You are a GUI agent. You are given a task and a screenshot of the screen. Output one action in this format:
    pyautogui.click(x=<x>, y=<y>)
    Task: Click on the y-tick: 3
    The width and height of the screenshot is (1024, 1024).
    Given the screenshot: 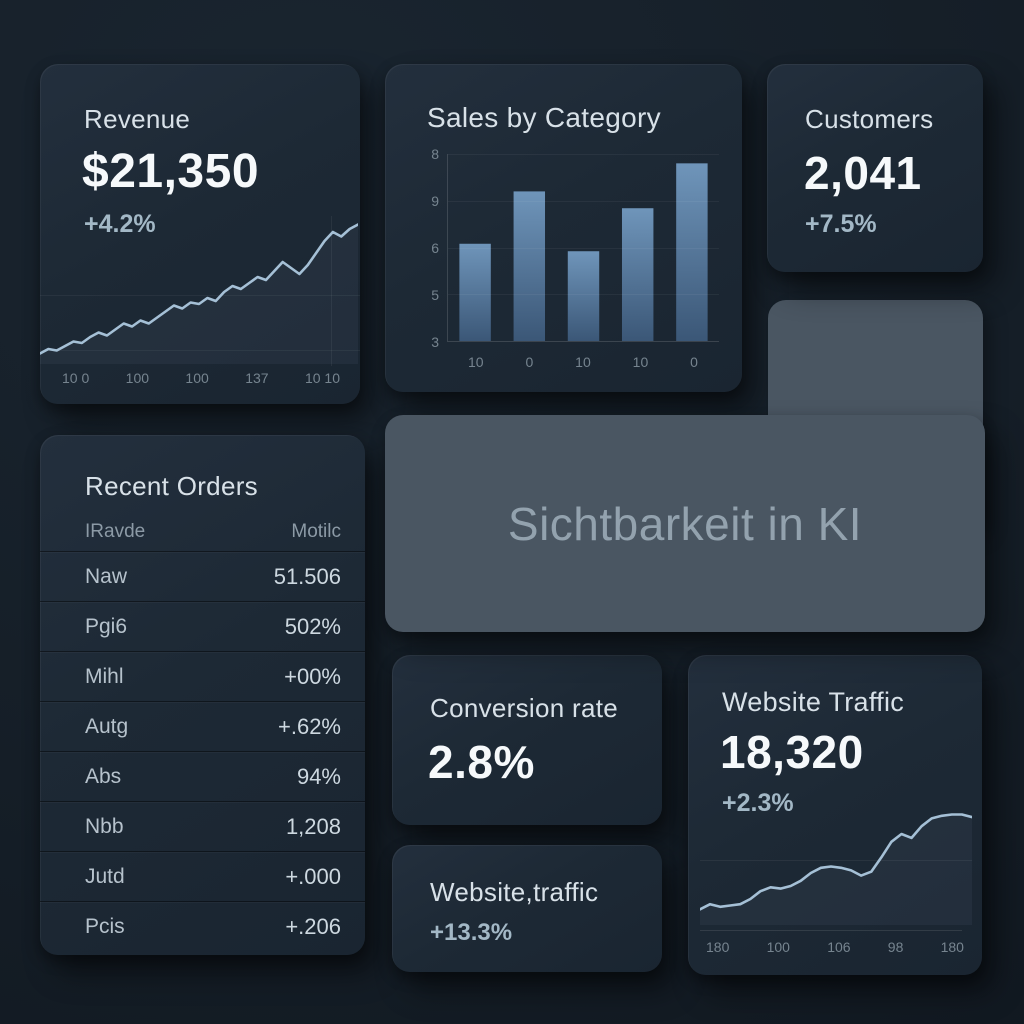 What is the action you would take?
    pyautogui.click(x=435, y=342)
    